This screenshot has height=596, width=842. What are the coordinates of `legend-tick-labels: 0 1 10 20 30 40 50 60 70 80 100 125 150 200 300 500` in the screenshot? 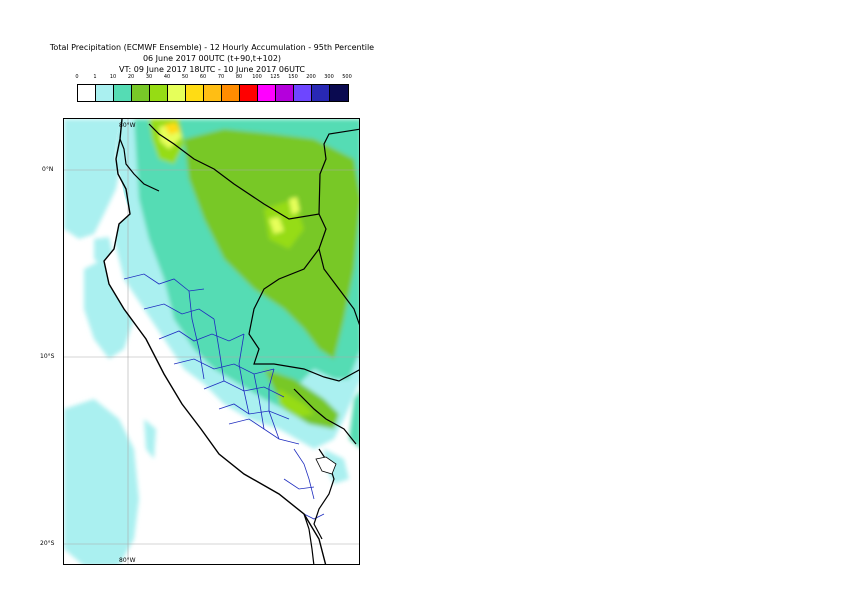 It's located at (213, 79).